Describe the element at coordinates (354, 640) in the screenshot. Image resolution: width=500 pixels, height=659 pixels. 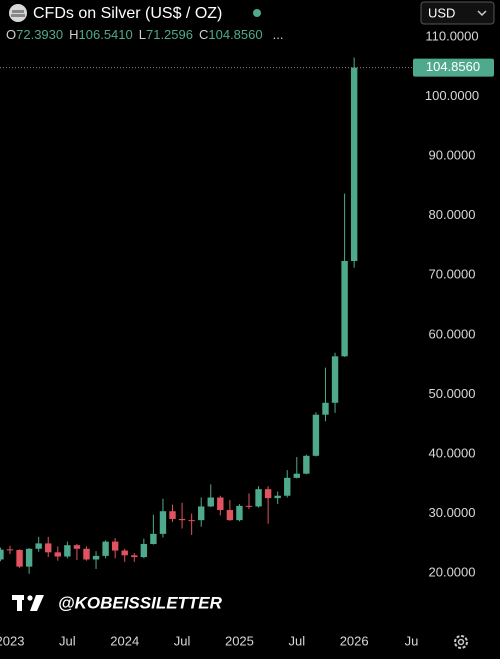
I see `x-tick-label: 2026` at that location.